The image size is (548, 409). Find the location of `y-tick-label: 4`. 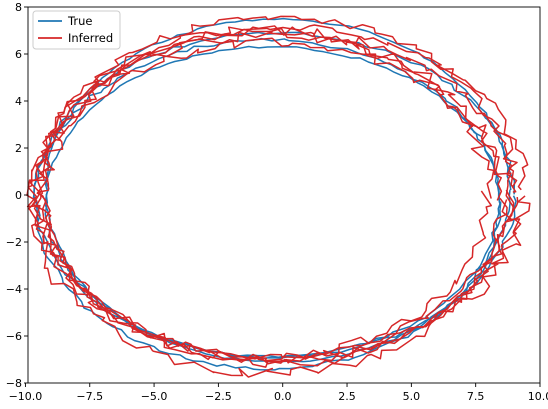

y-tick-label: 4 is located at coordinates (18, 101).